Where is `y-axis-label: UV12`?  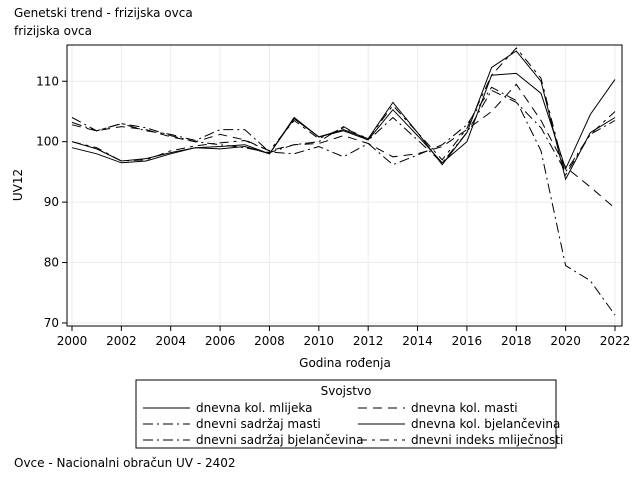 y-axis-label: UV12 is located at coordinates (18, 185).